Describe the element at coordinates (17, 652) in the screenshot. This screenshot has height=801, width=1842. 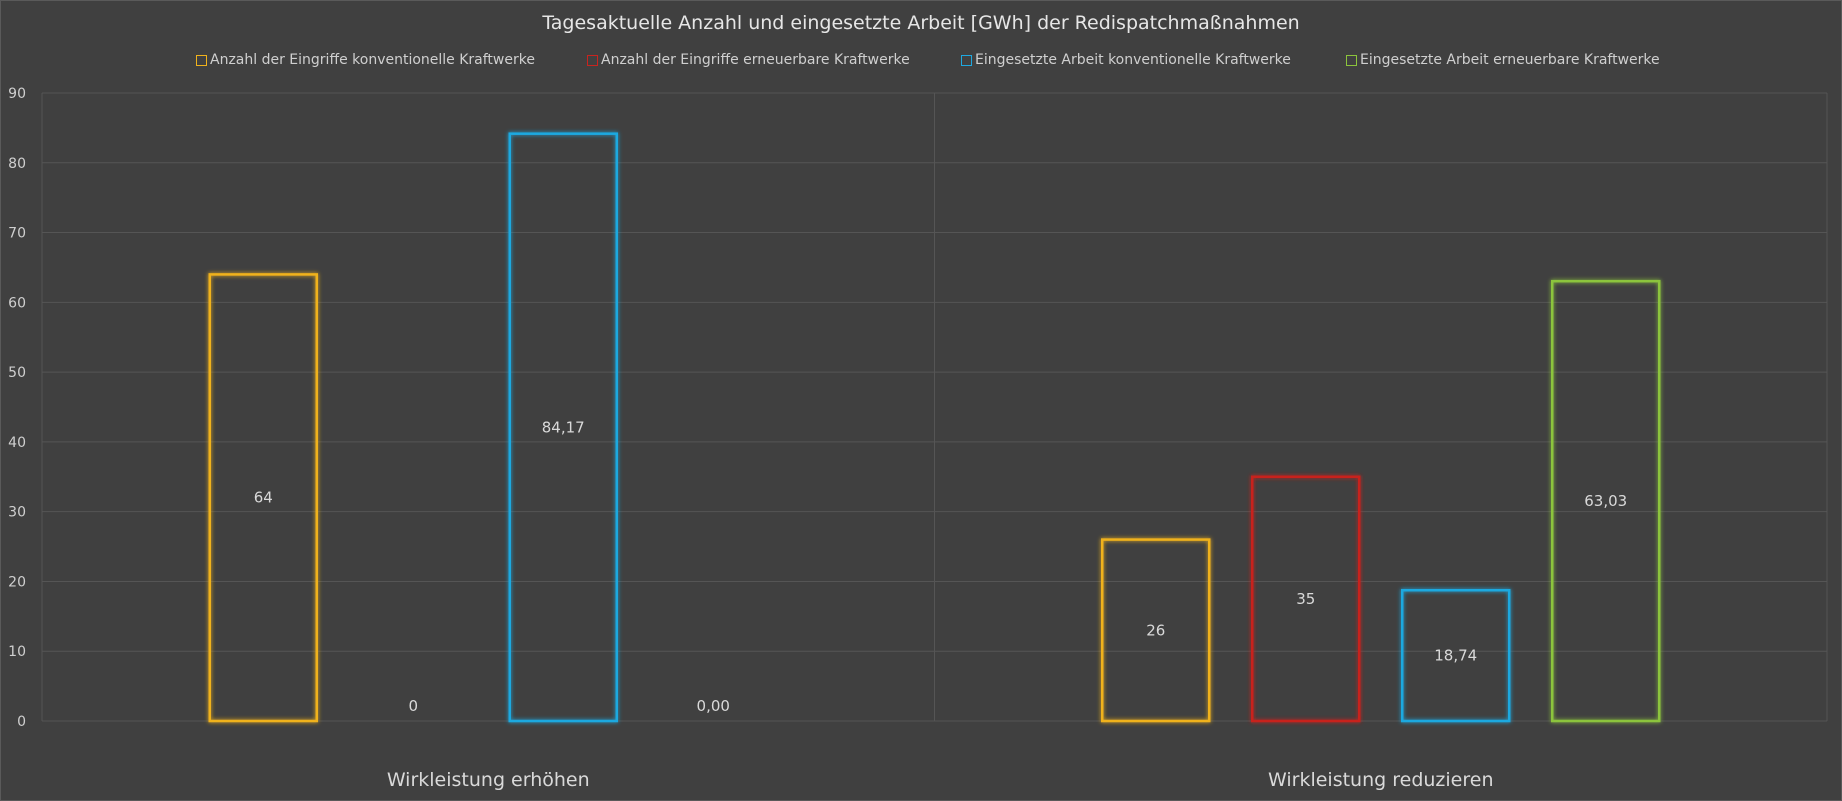
I see `y-tick-label: 10` at that location.